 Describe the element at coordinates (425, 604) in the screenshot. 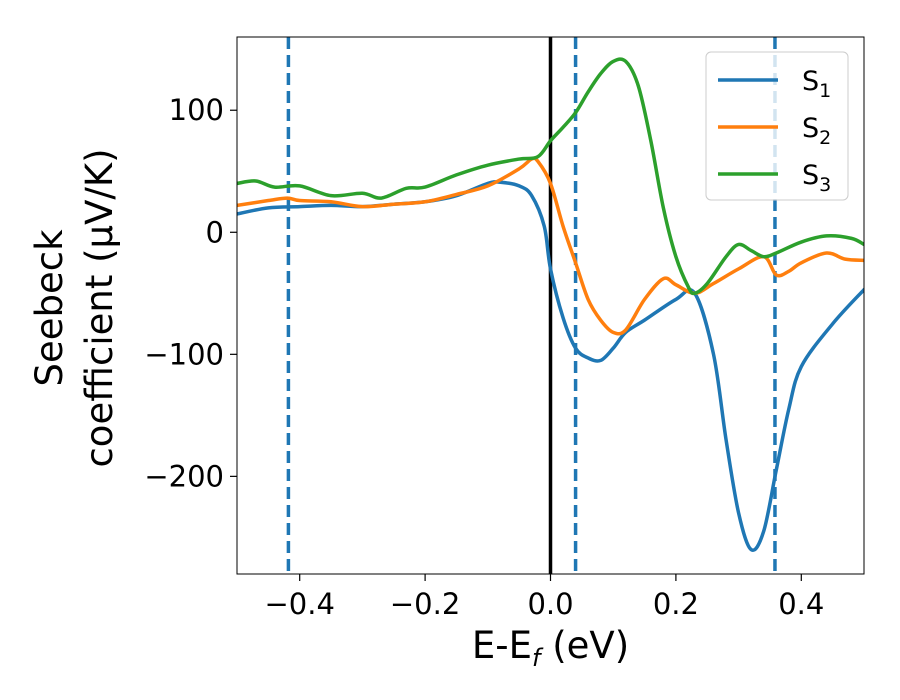

I see `x-tick-label: −0.2` at that location.